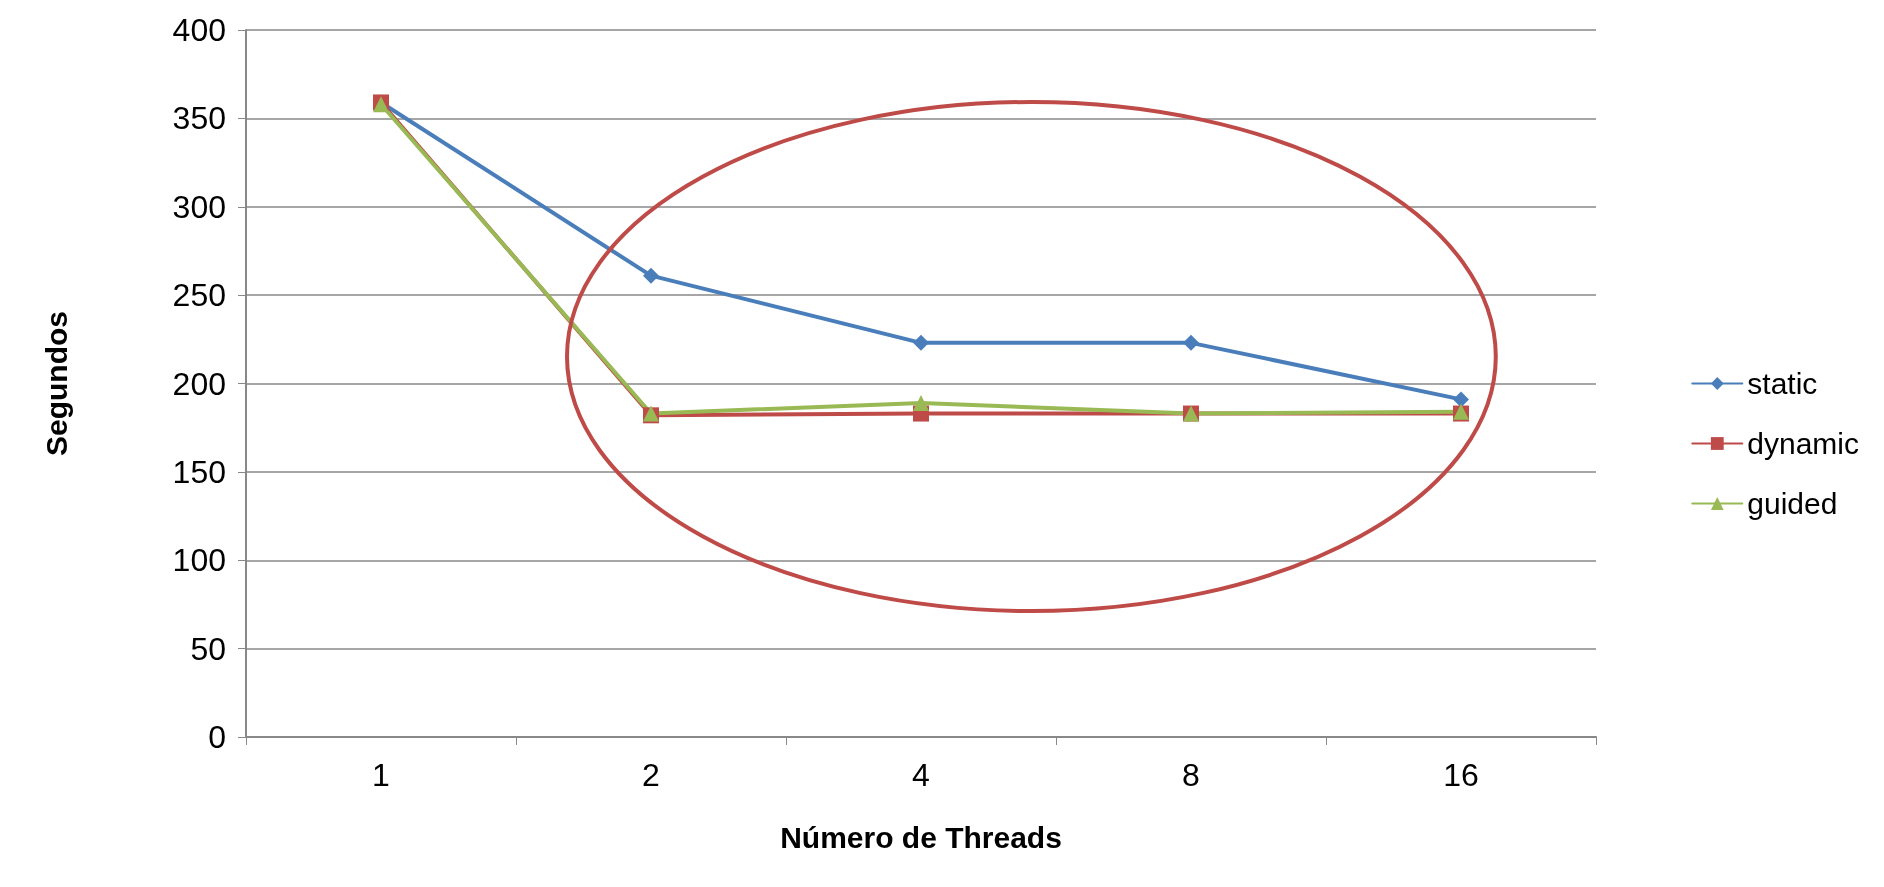 This screenshot has height=887, width=1884. Describe the element at coordinates (1461, 775) in the screenshot. I see `x-tick-label: 16` at that location.